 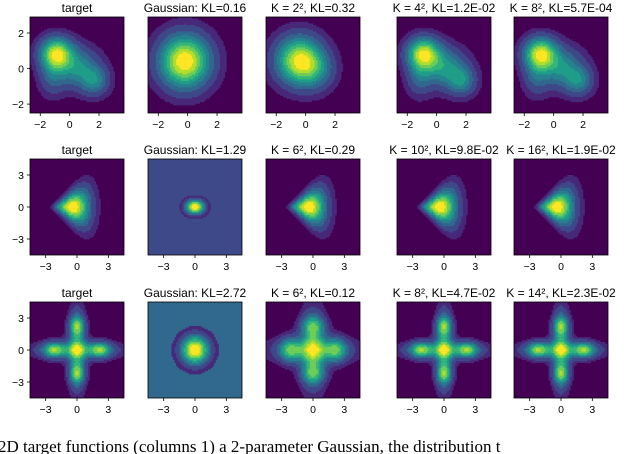 What do you see at coordinates (195, 8) in the screenshot?
I see `panel-title: Gaussian: KL=0.16` at bounding box center [195, 8].